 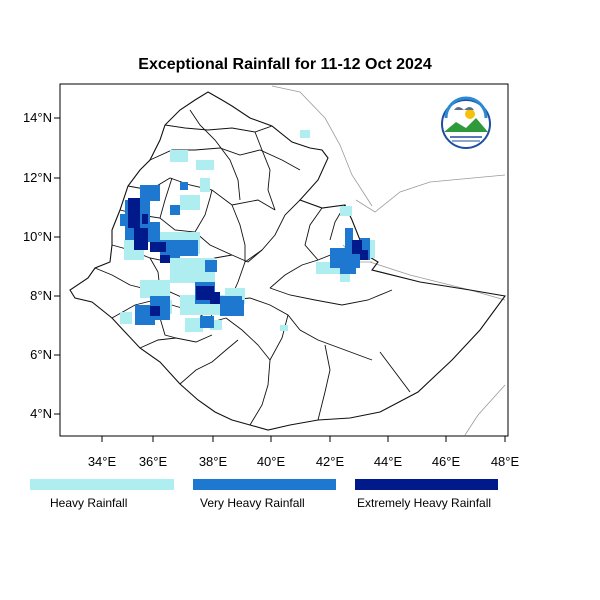 I want to click on x-tick-label: 46°E, so click(x=446, y=461).